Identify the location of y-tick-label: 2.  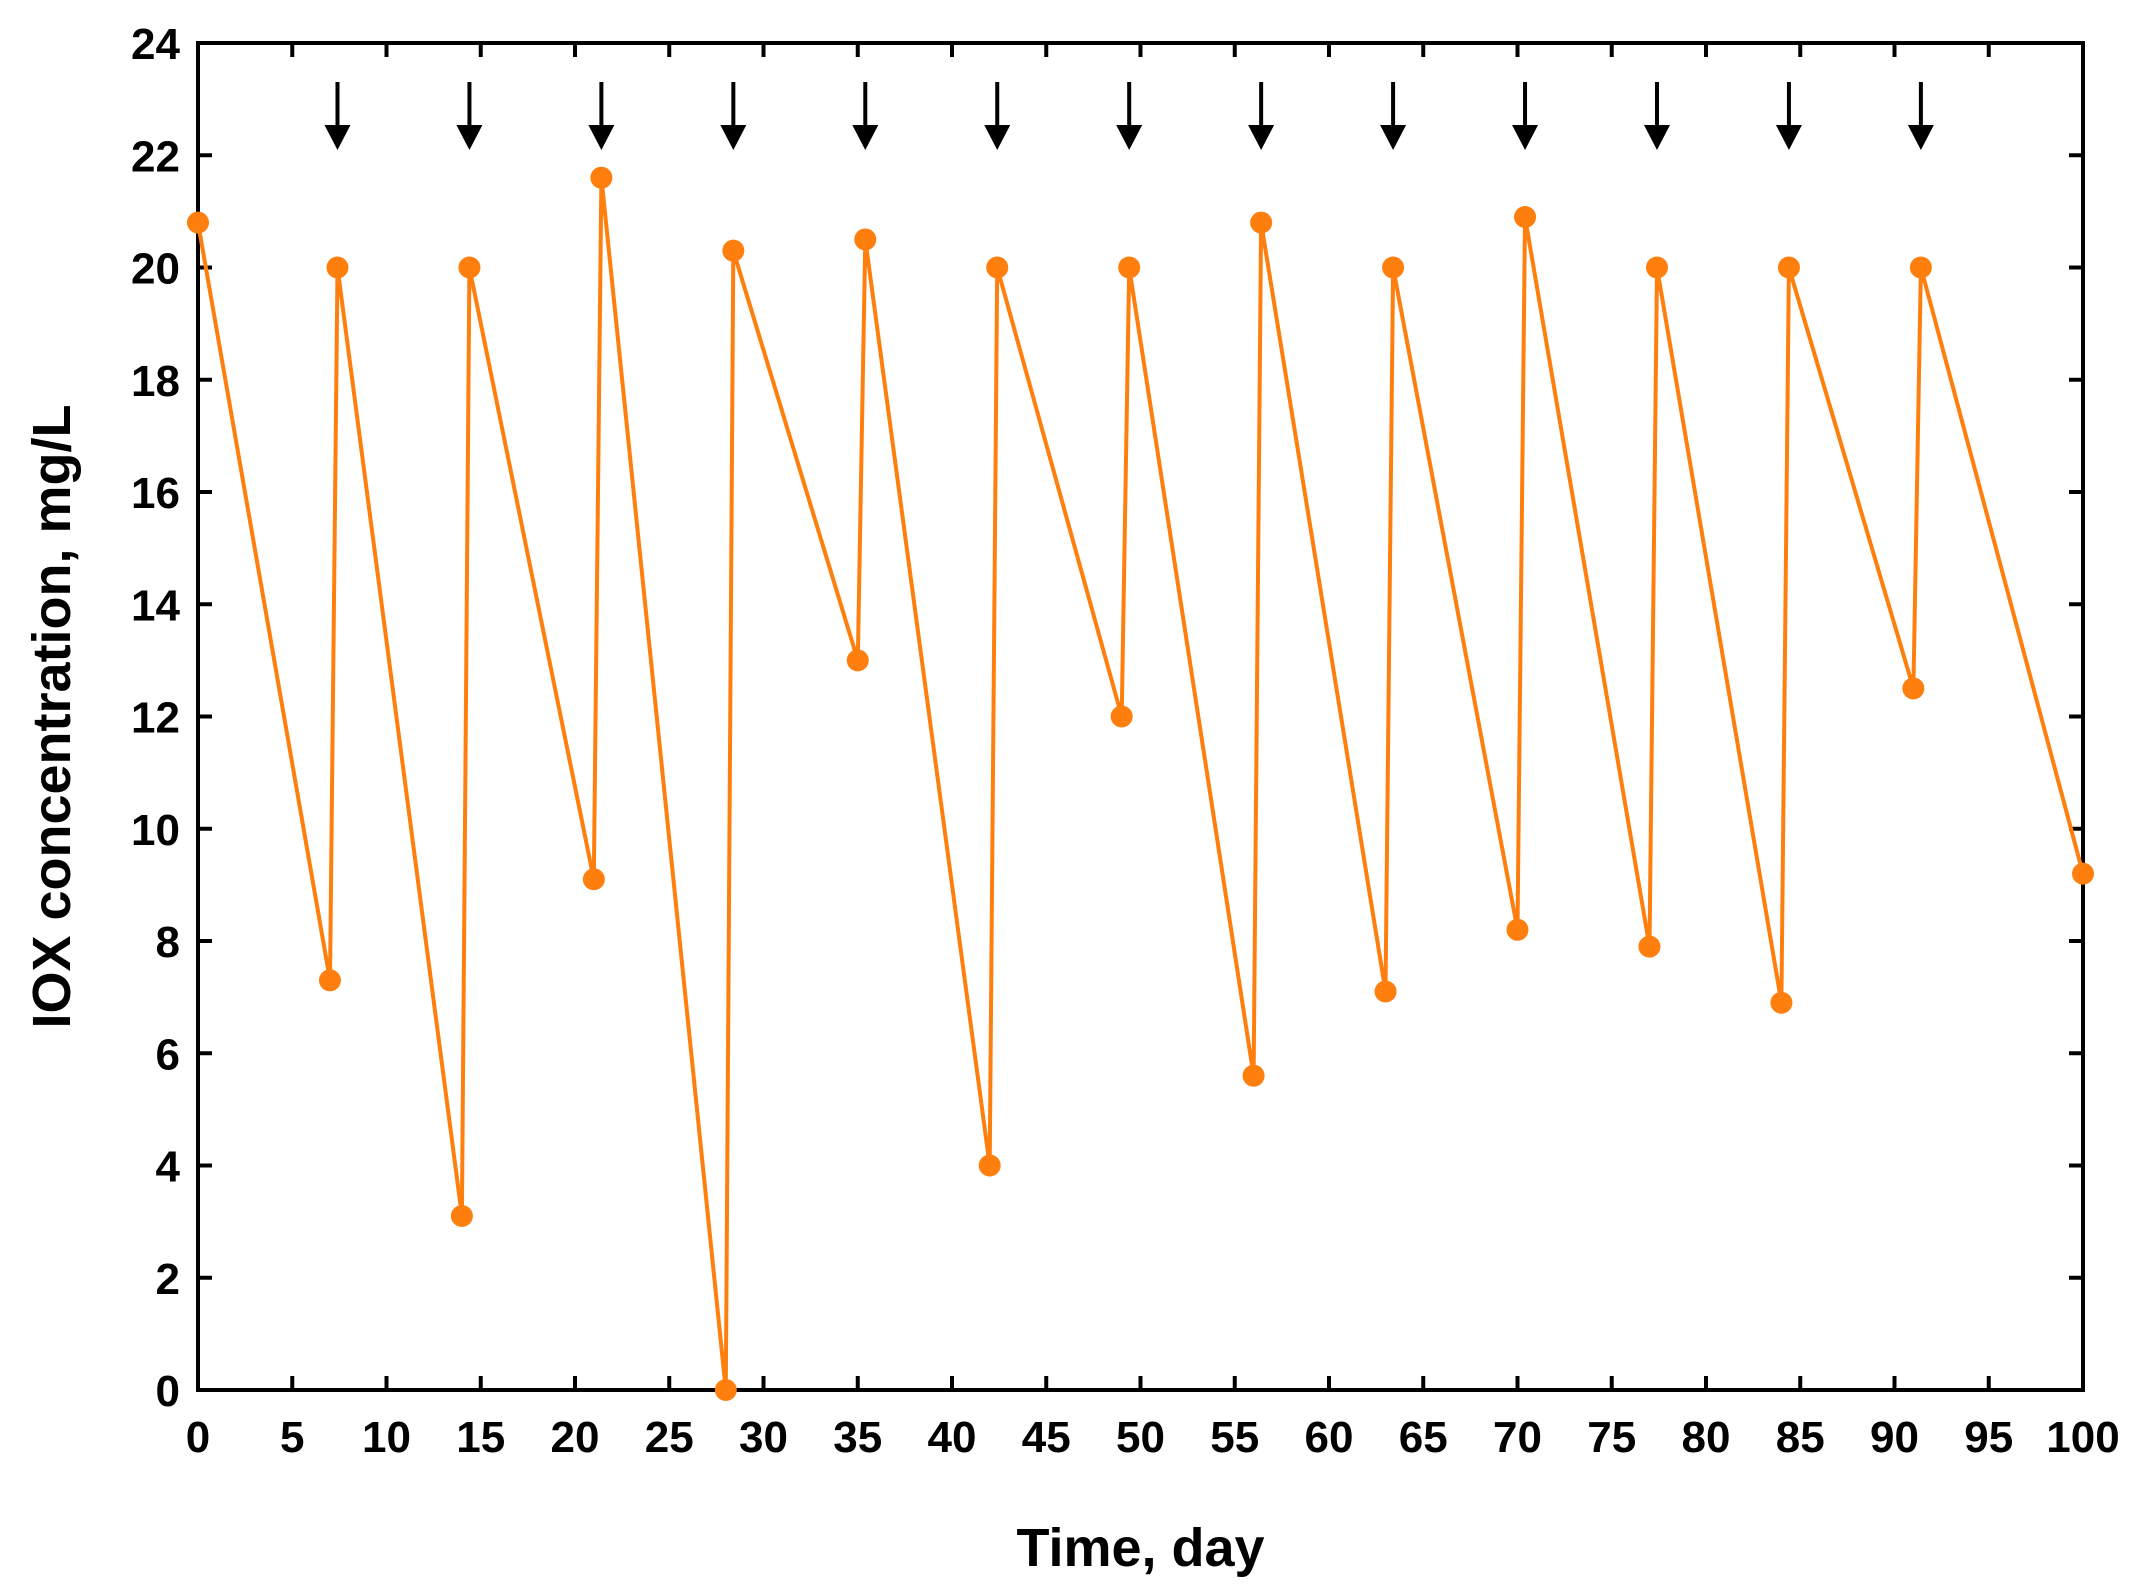
(168, 1279).